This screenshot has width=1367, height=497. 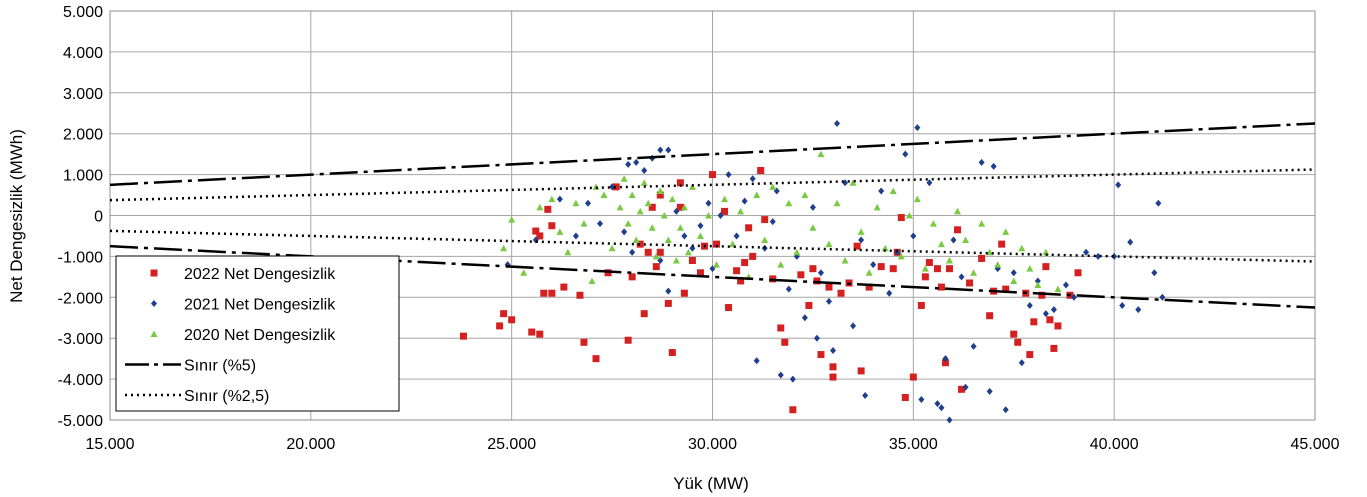 I want to click on y-tick-label: -3.000, so click(x=80, y=339).